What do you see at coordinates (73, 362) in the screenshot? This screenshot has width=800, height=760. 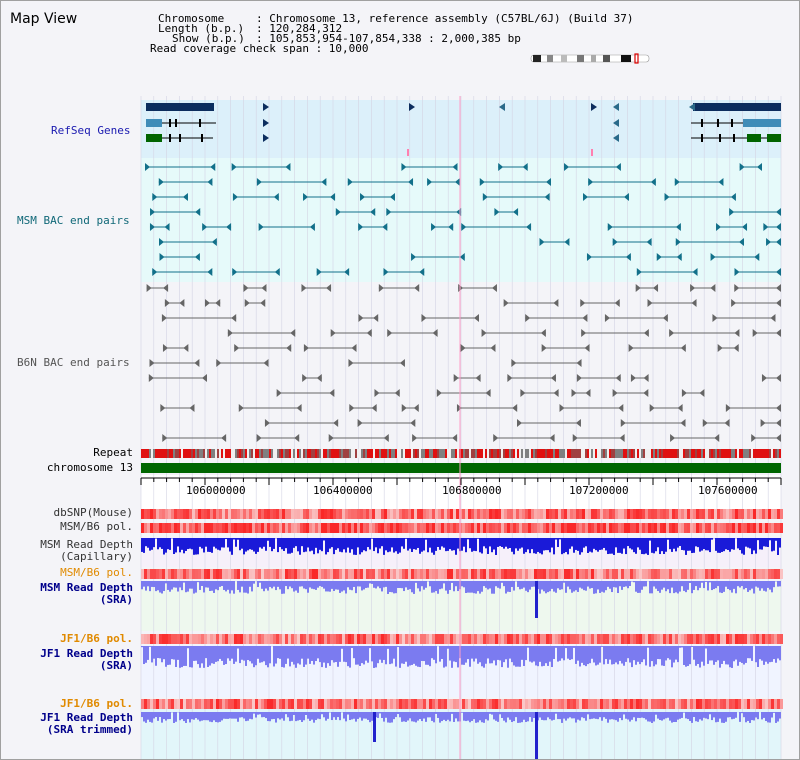 I see `b6n-bac-label: B6N BAC end pairs` at bounding box center [73, 362].